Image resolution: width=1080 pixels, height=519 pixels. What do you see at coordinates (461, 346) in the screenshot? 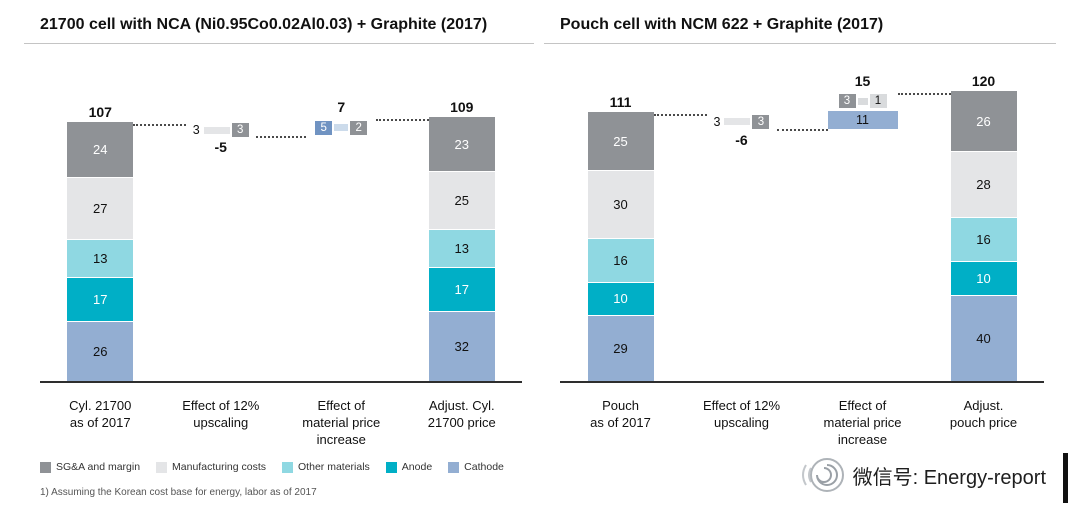
I see `bar-segment-cathode: 32` at bounding box center [461, 346].